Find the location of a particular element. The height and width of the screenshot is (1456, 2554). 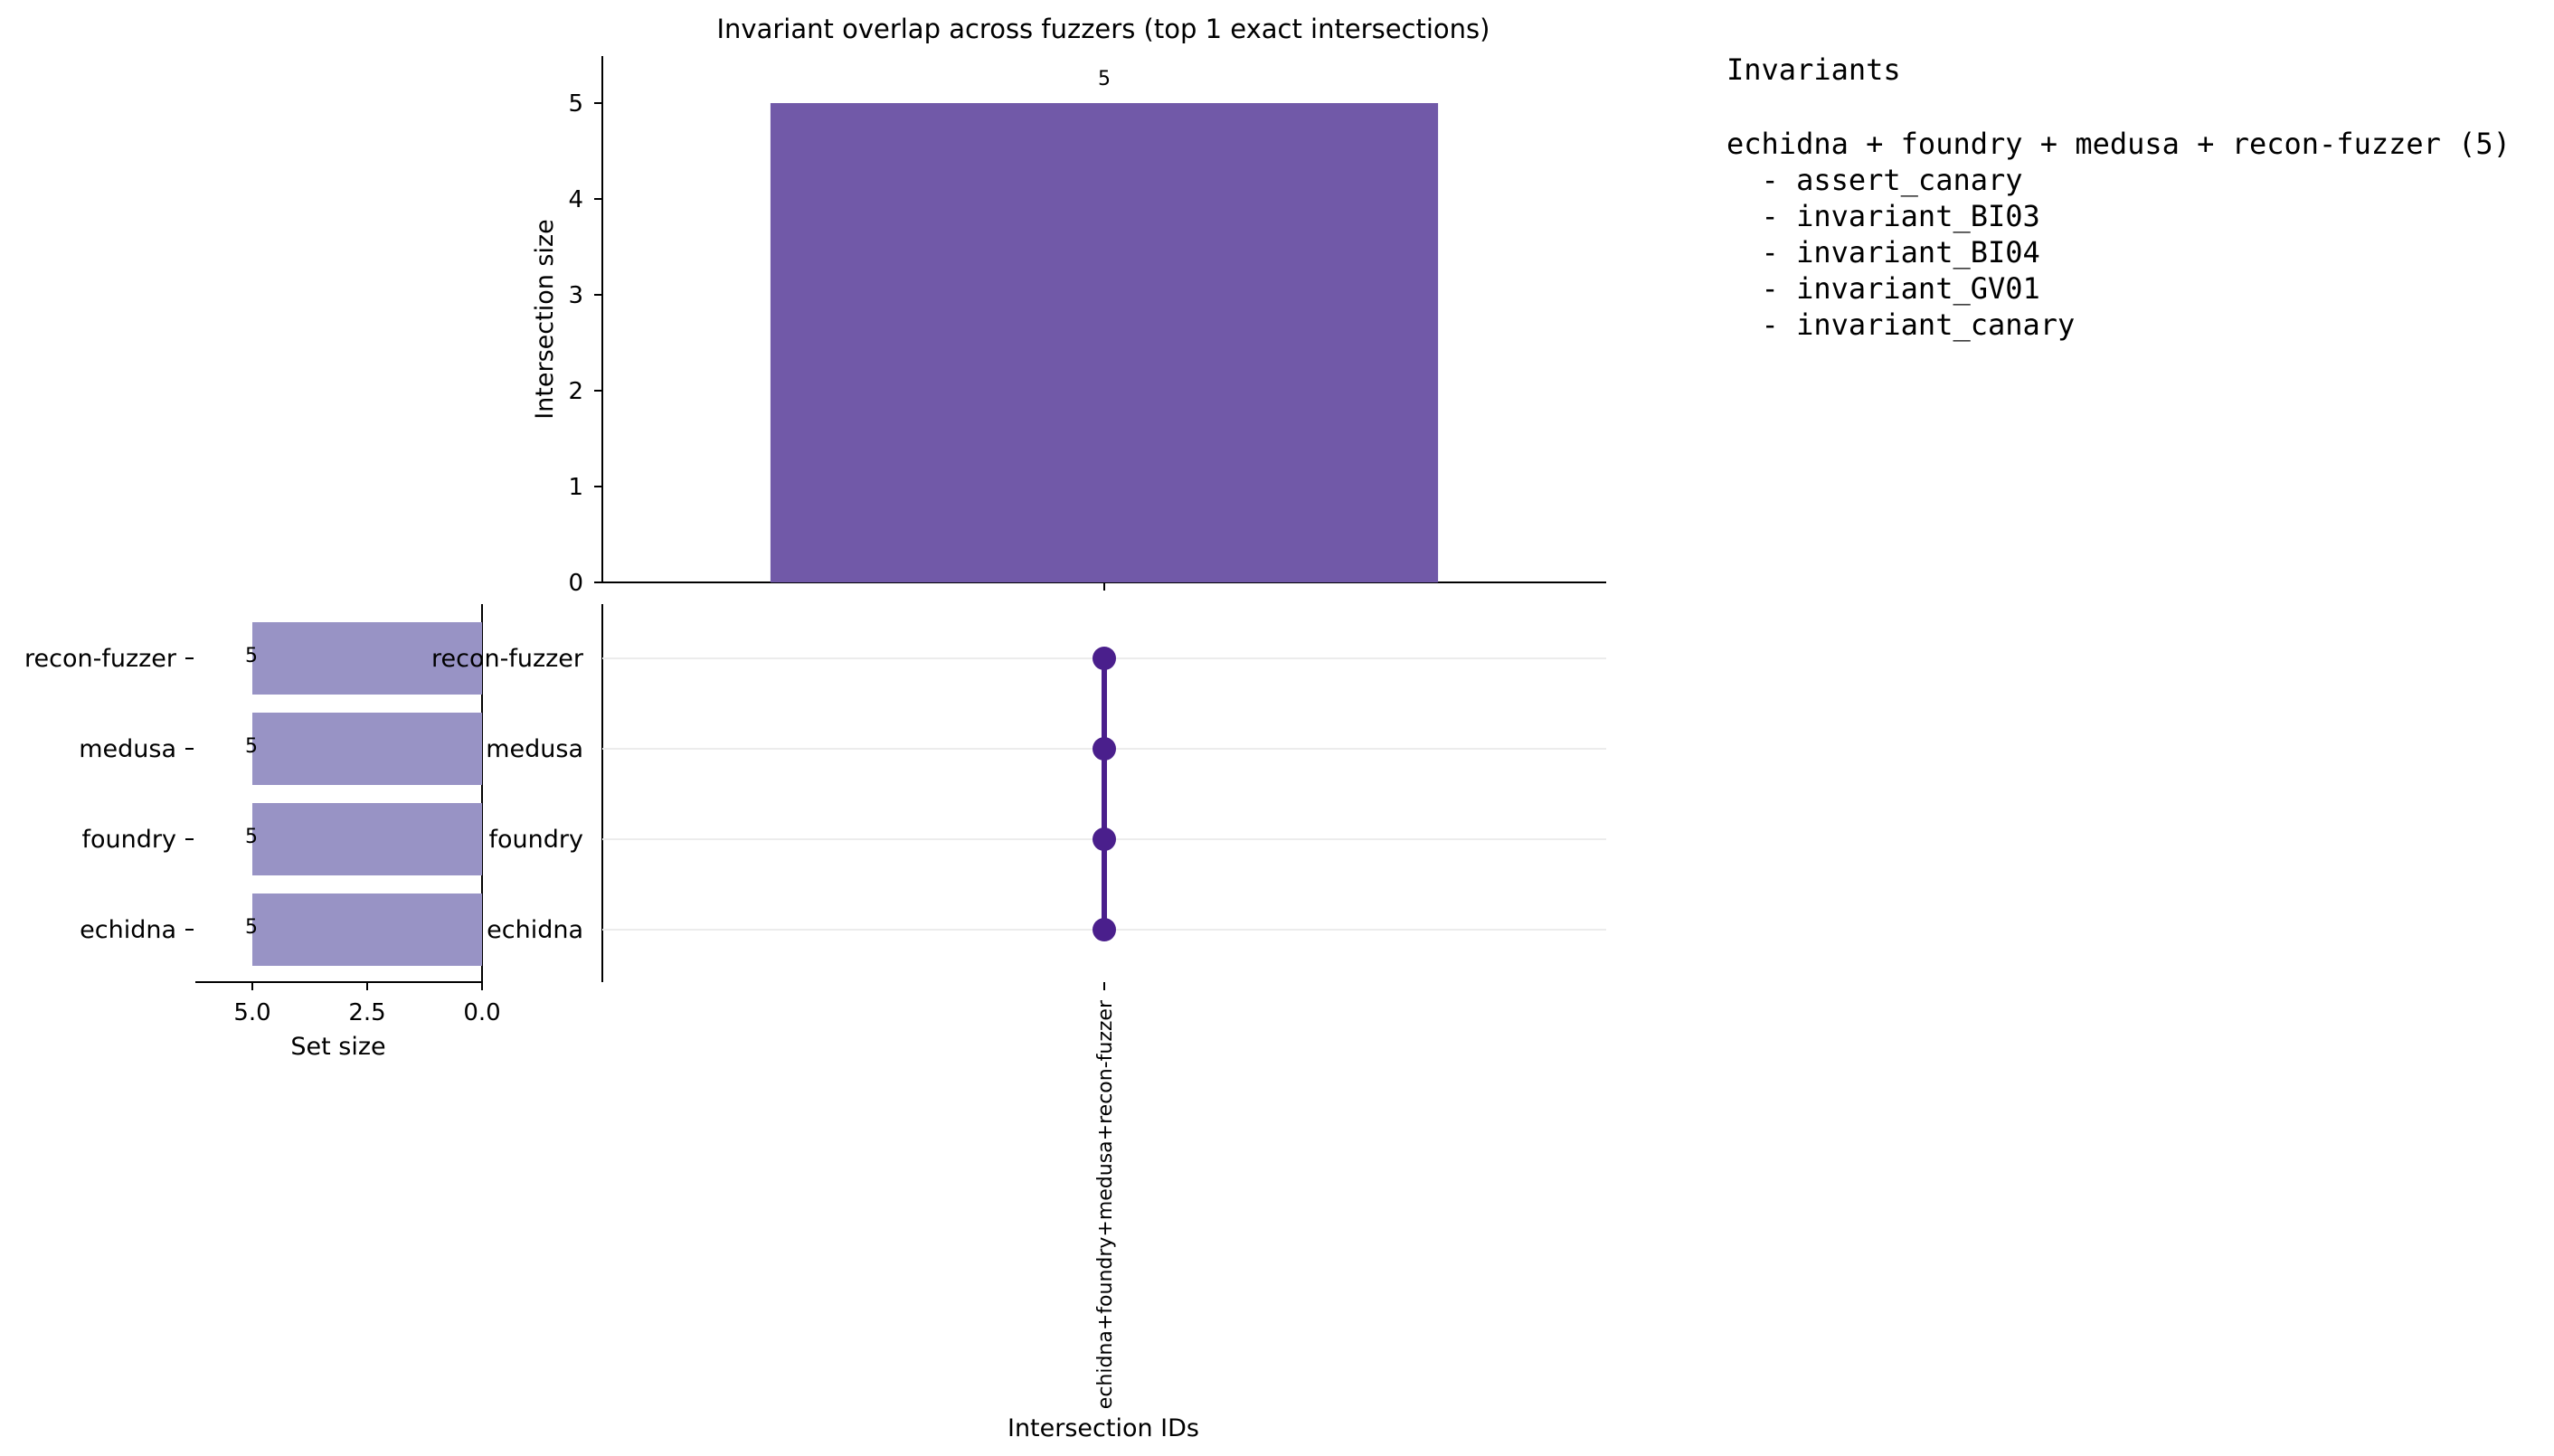

sets-x-tick-label: 5.0 is located at coordinates (251, 1012).